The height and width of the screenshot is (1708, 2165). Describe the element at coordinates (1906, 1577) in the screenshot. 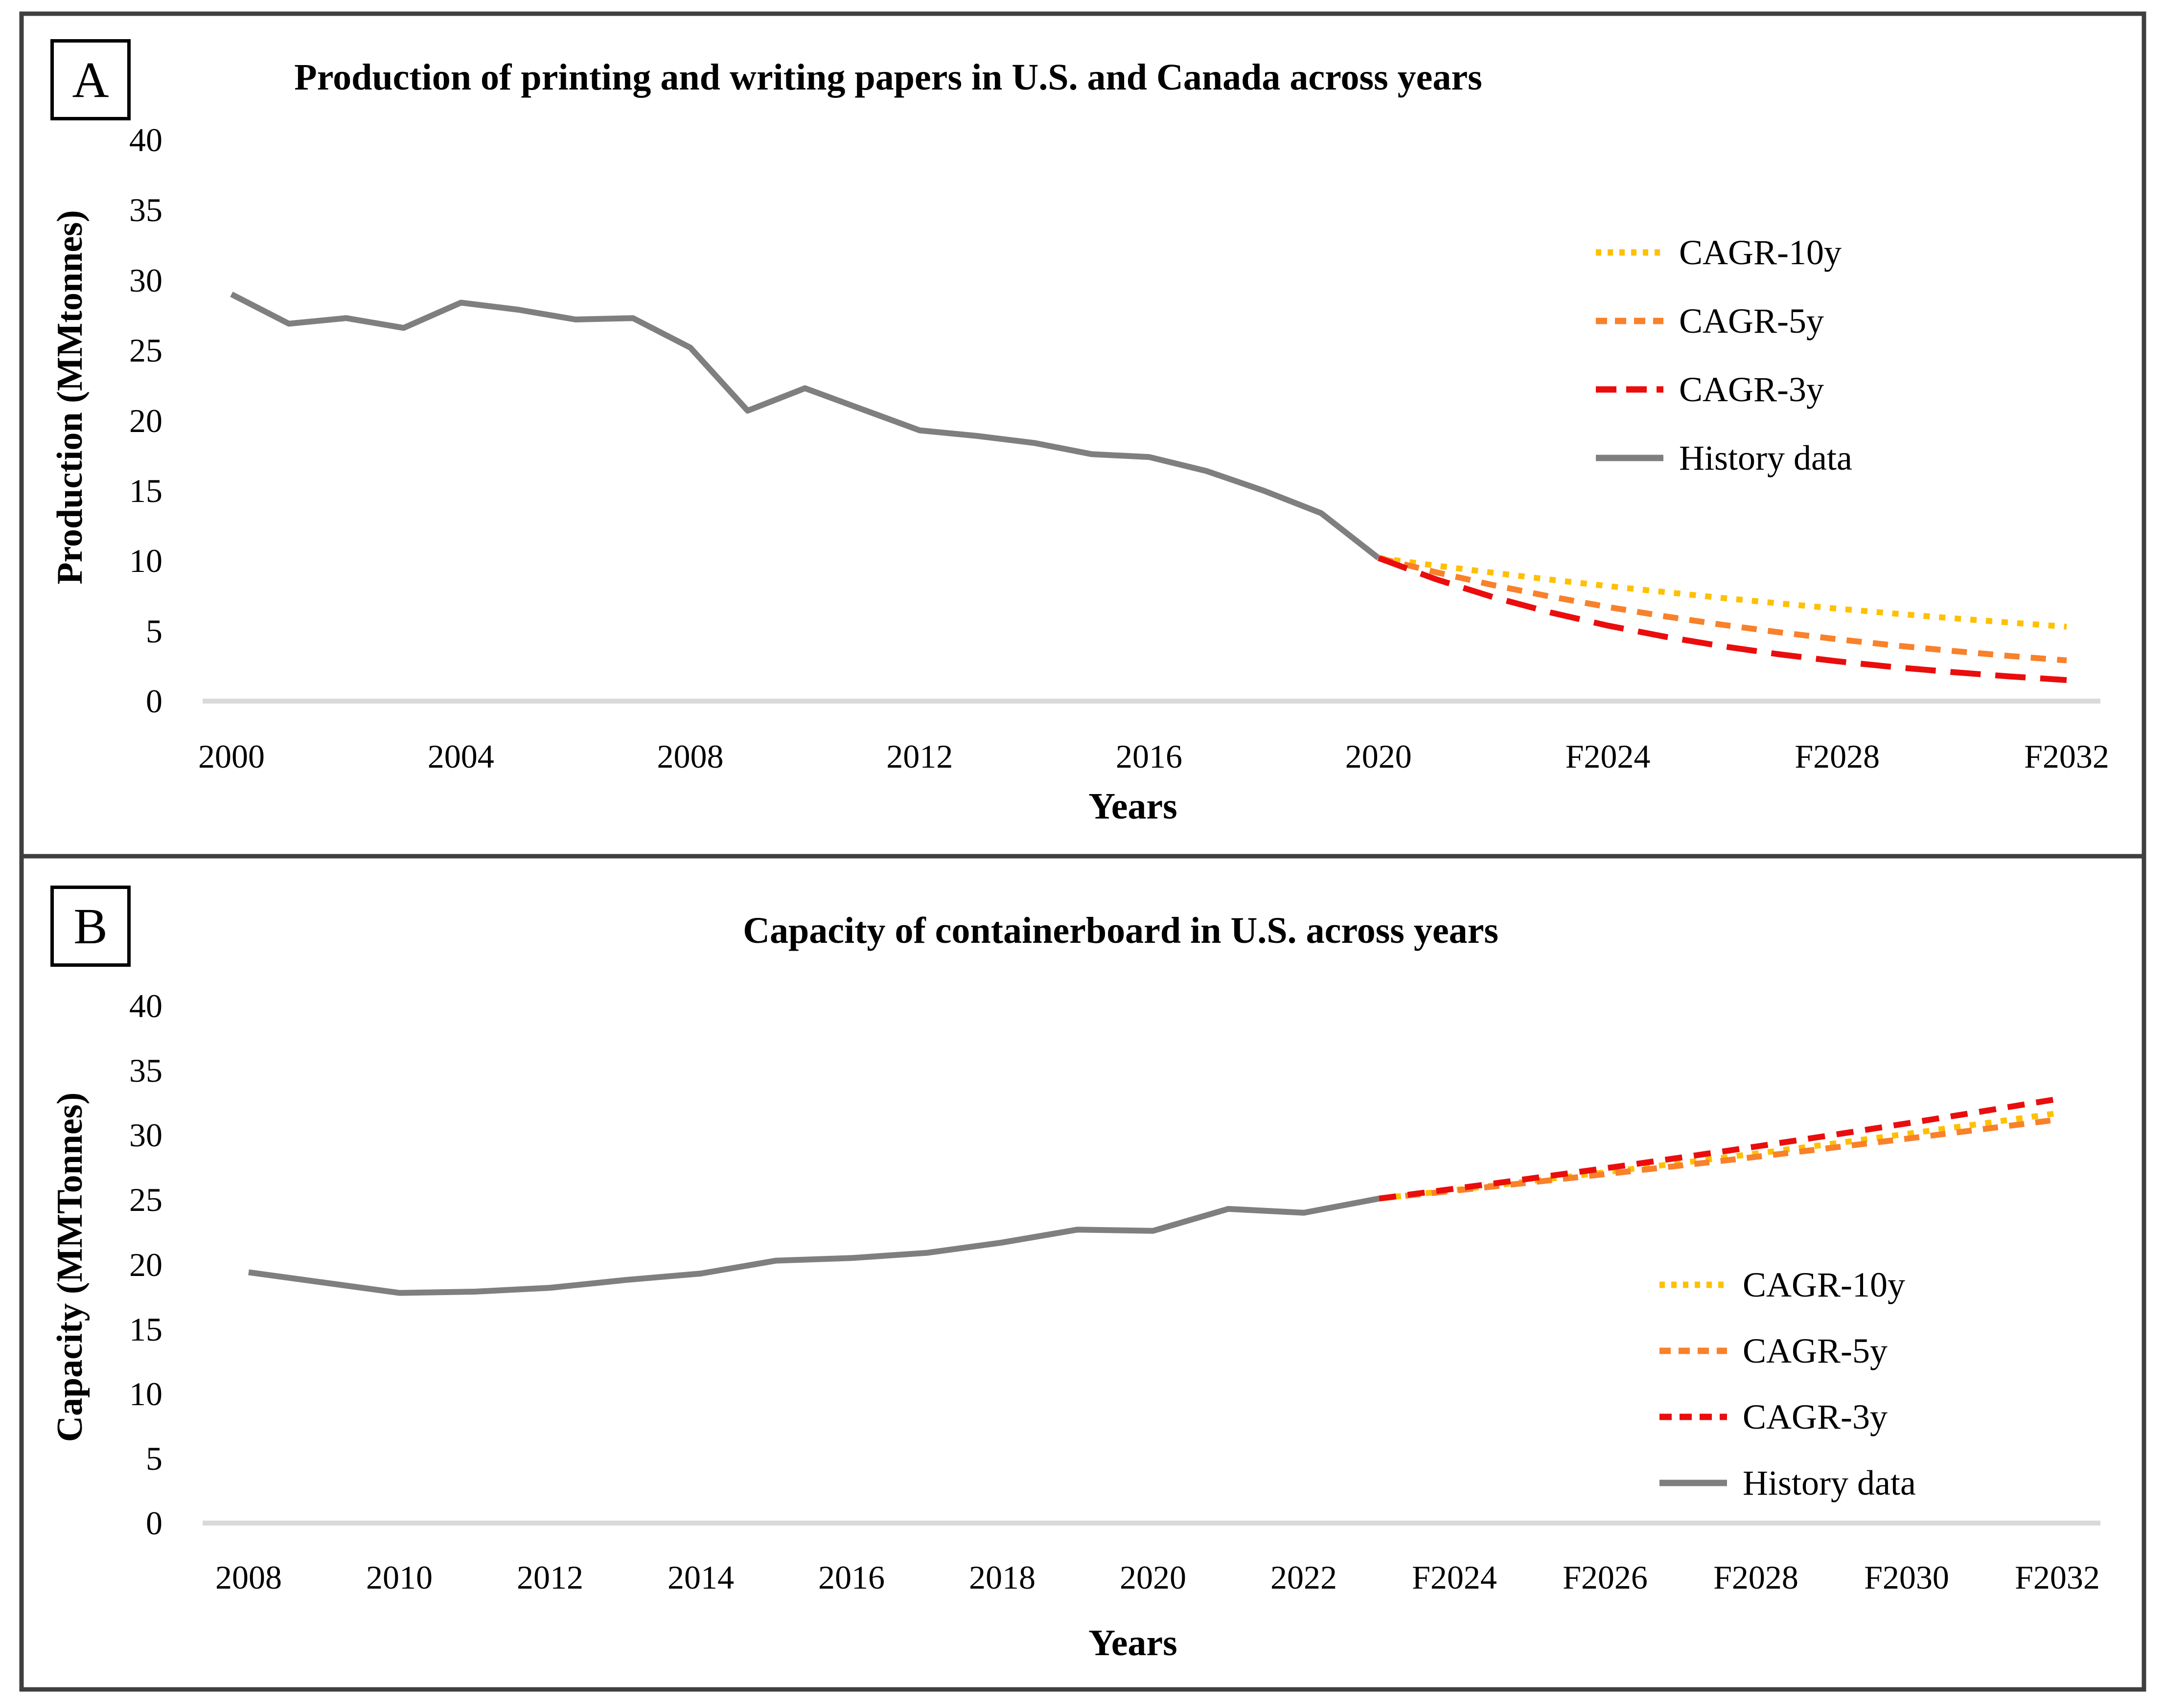

I see `x-tick-label: F2030` at that location.